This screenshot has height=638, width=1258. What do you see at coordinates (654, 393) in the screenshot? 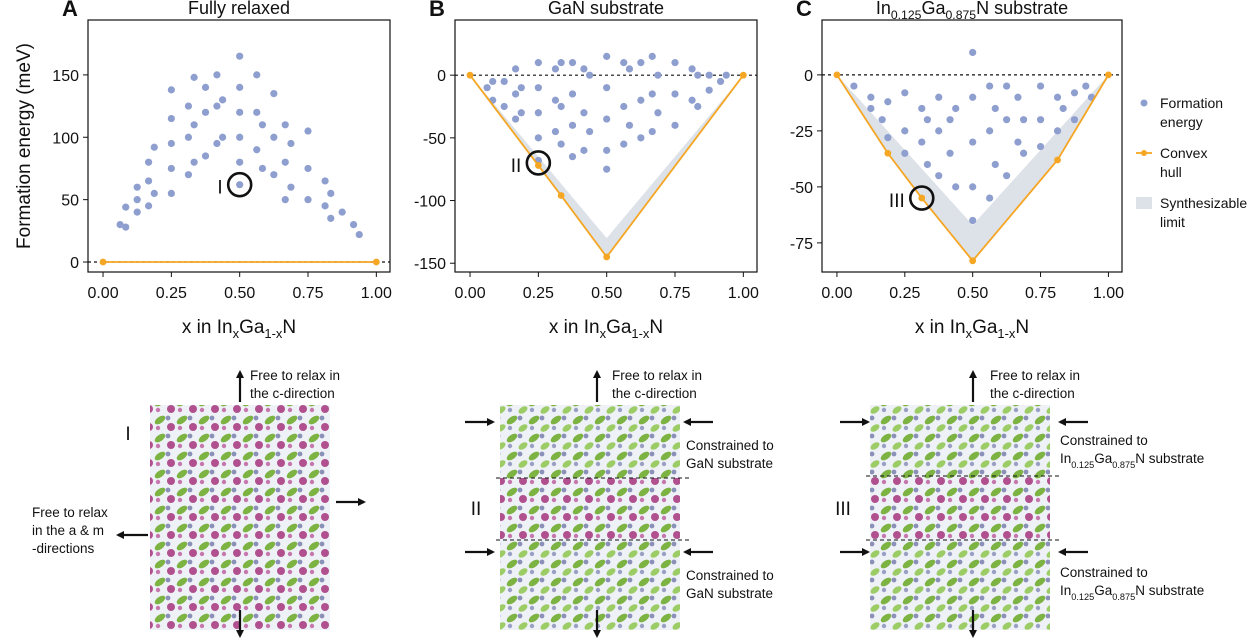
I see `annotation-part: the c-direction` at bounding box center [654, 393].